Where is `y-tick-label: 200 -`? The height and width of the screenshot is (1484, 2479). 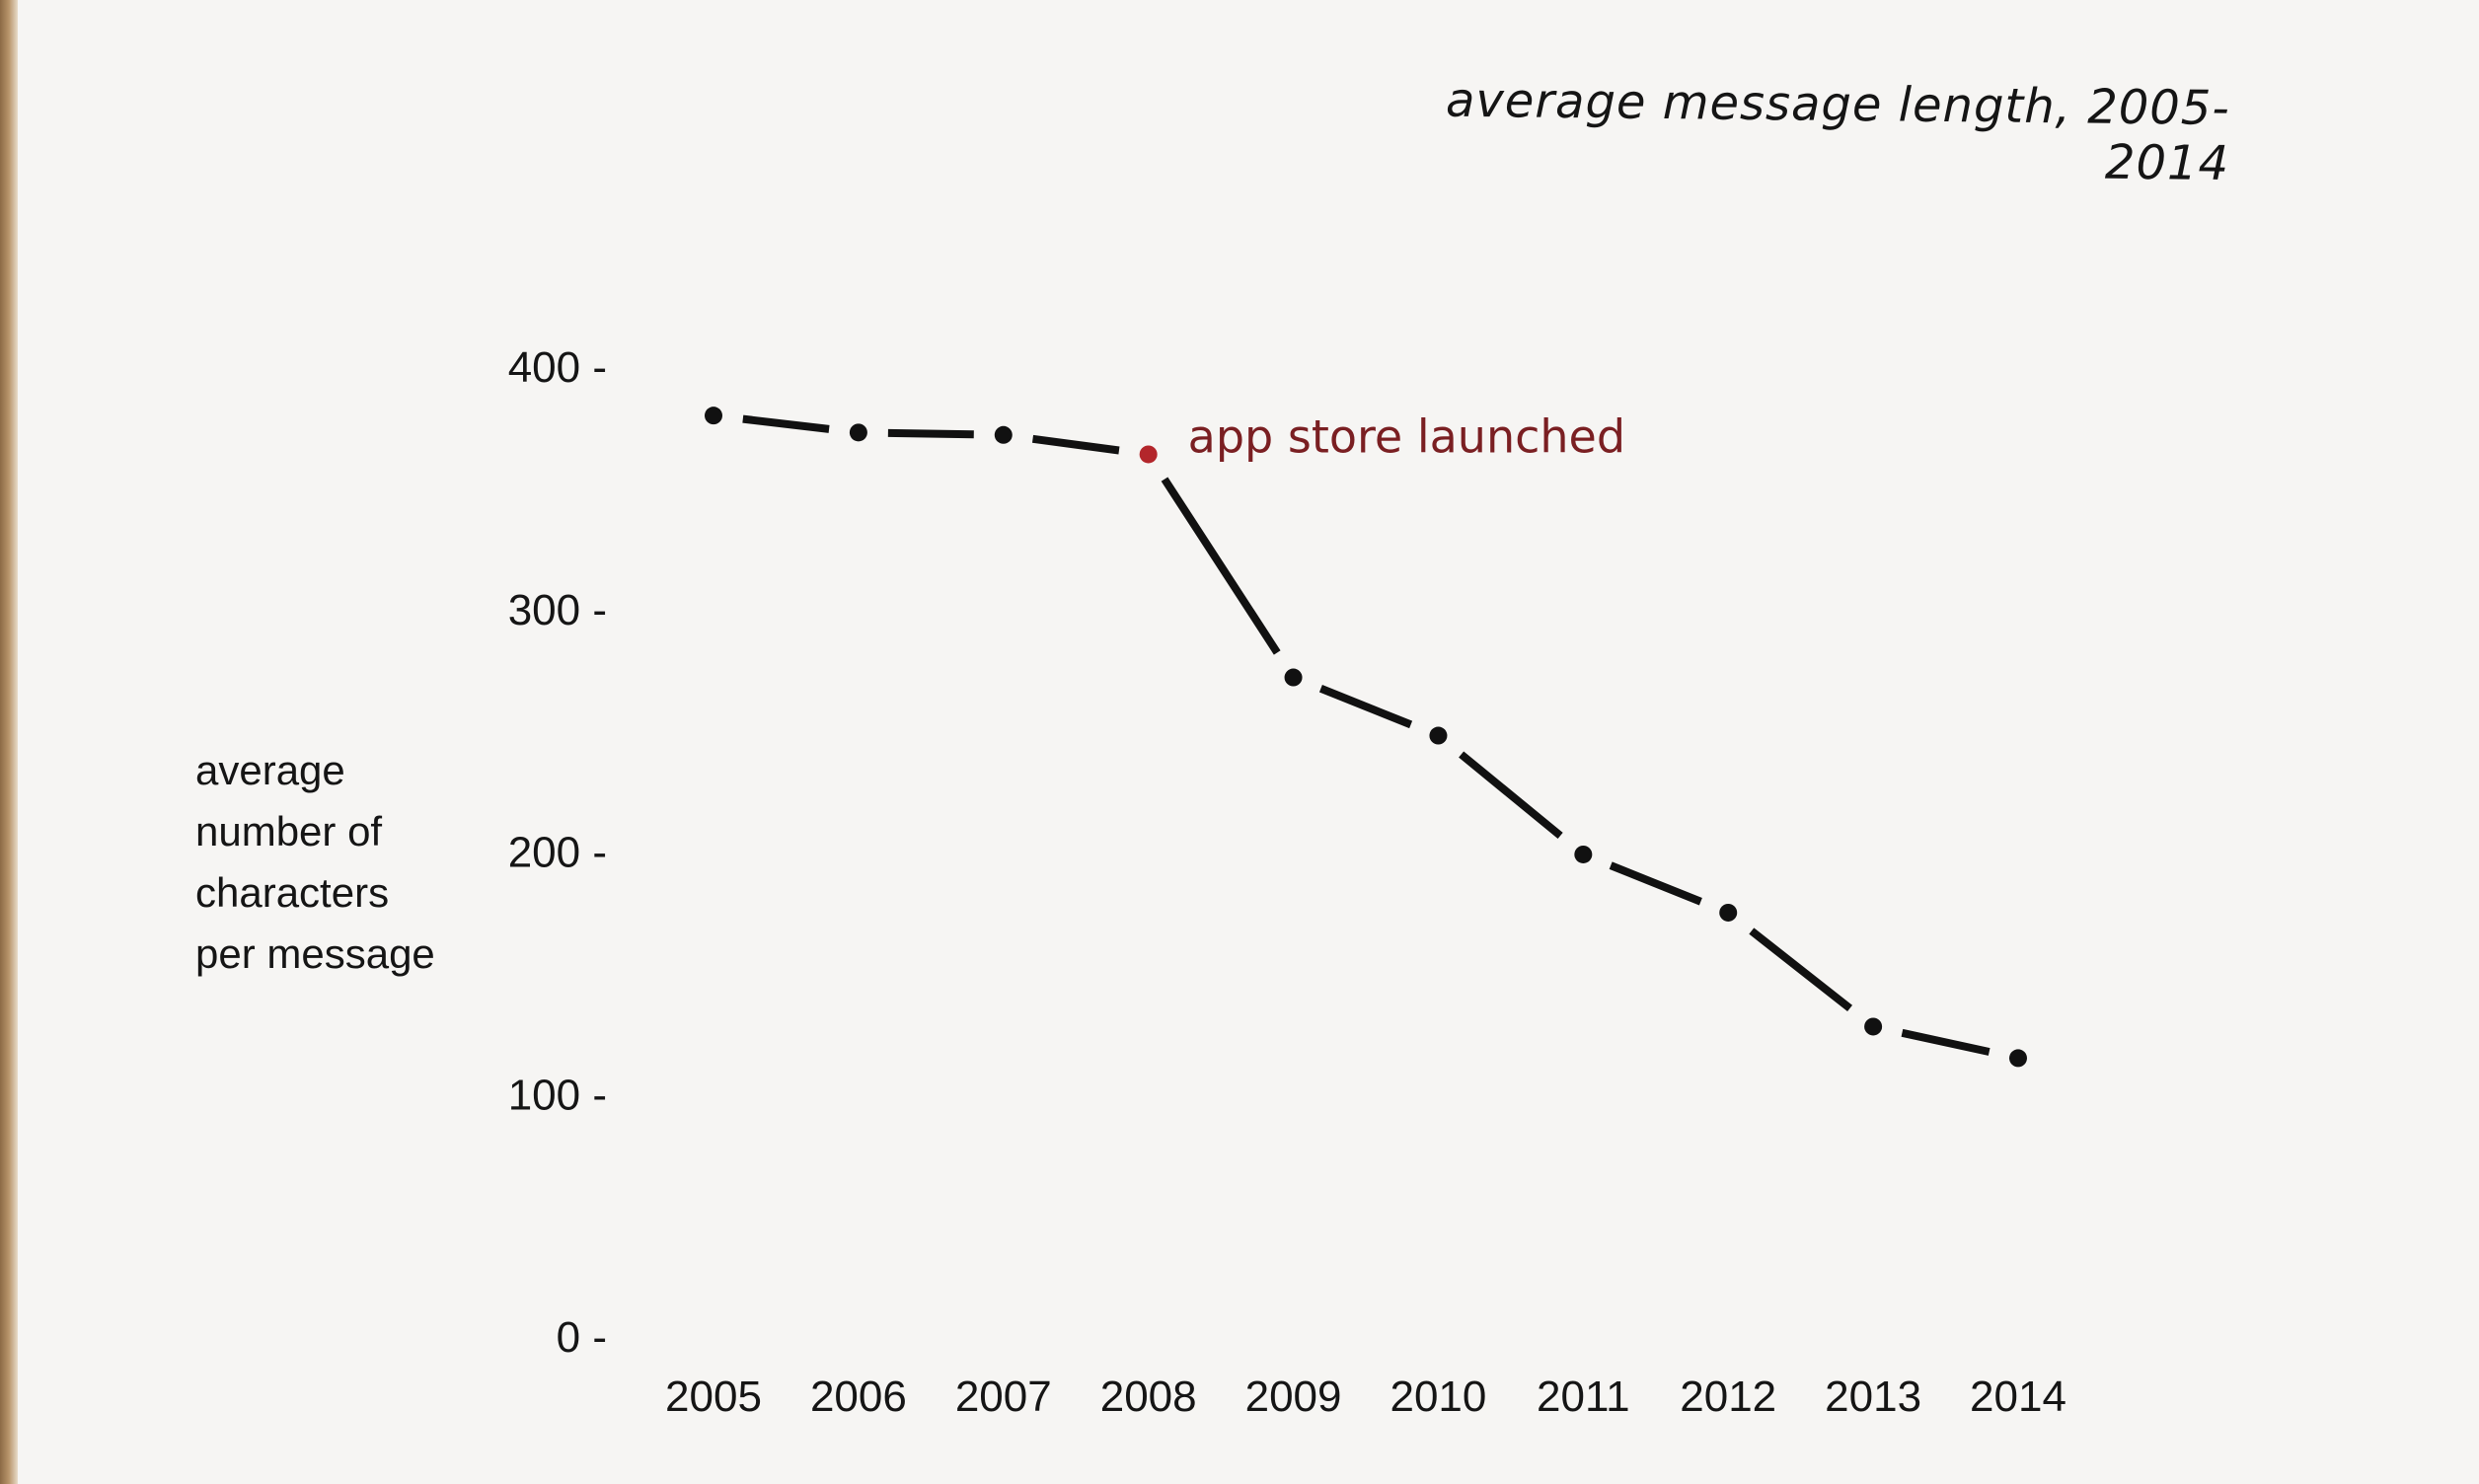 y-tick-label: 200 - is located at coordinates (557, 853).